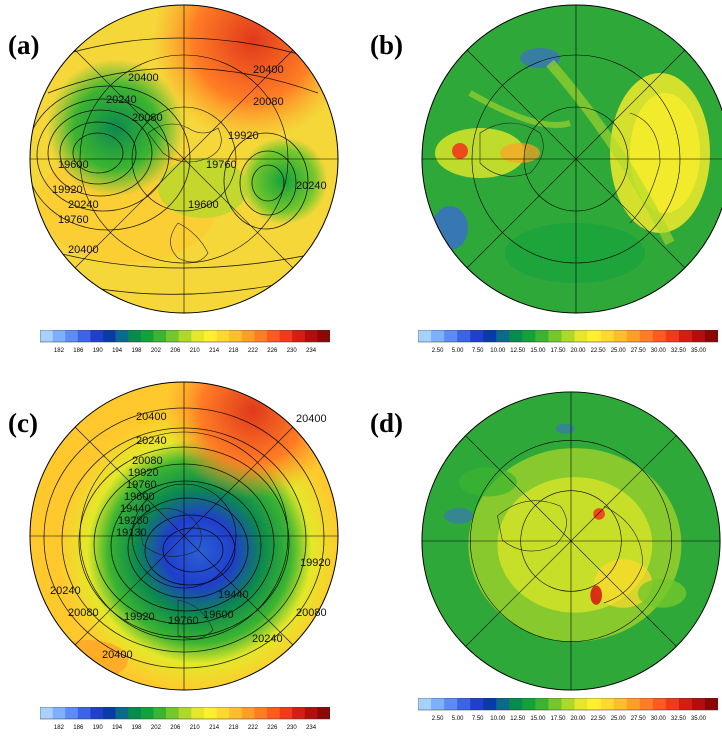 Image resolution: width=722 pixels, height=742 pixels. What do you see at coordinates (498, 719) in the screenshot?
I see `colorbar-tick-label: 10.00` at bounding box center [498, 719].